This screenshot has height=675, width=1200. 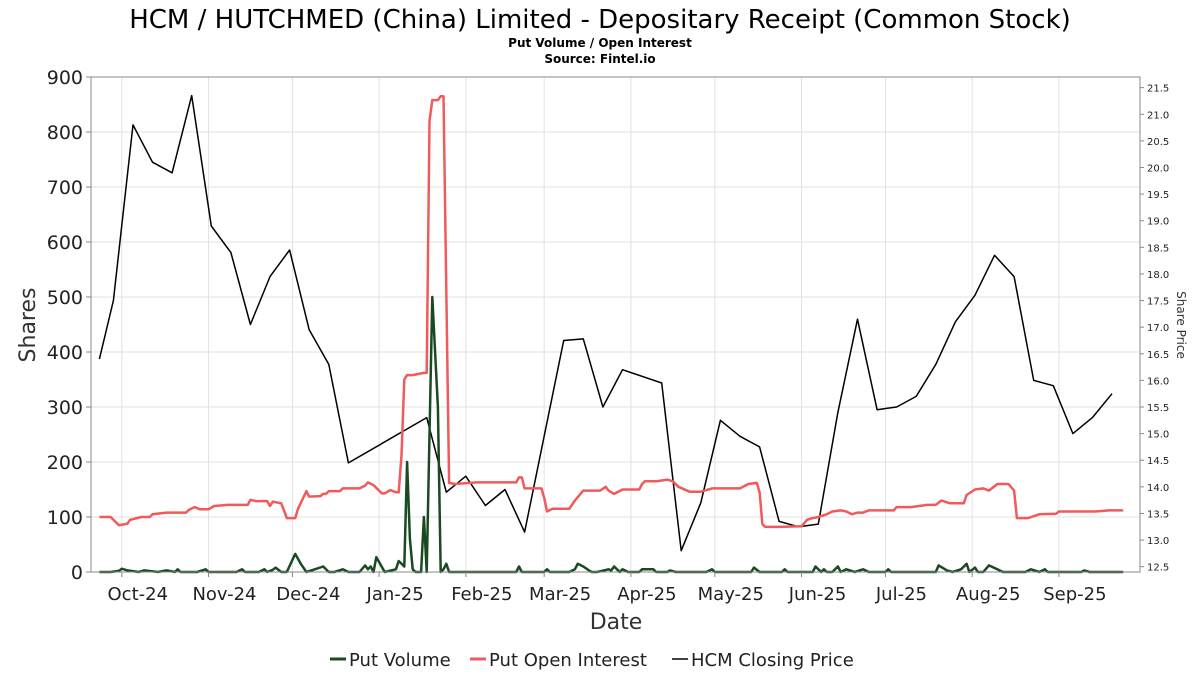 I want to click on x-tick-label: Nov-24, so click(x=224, y=594).